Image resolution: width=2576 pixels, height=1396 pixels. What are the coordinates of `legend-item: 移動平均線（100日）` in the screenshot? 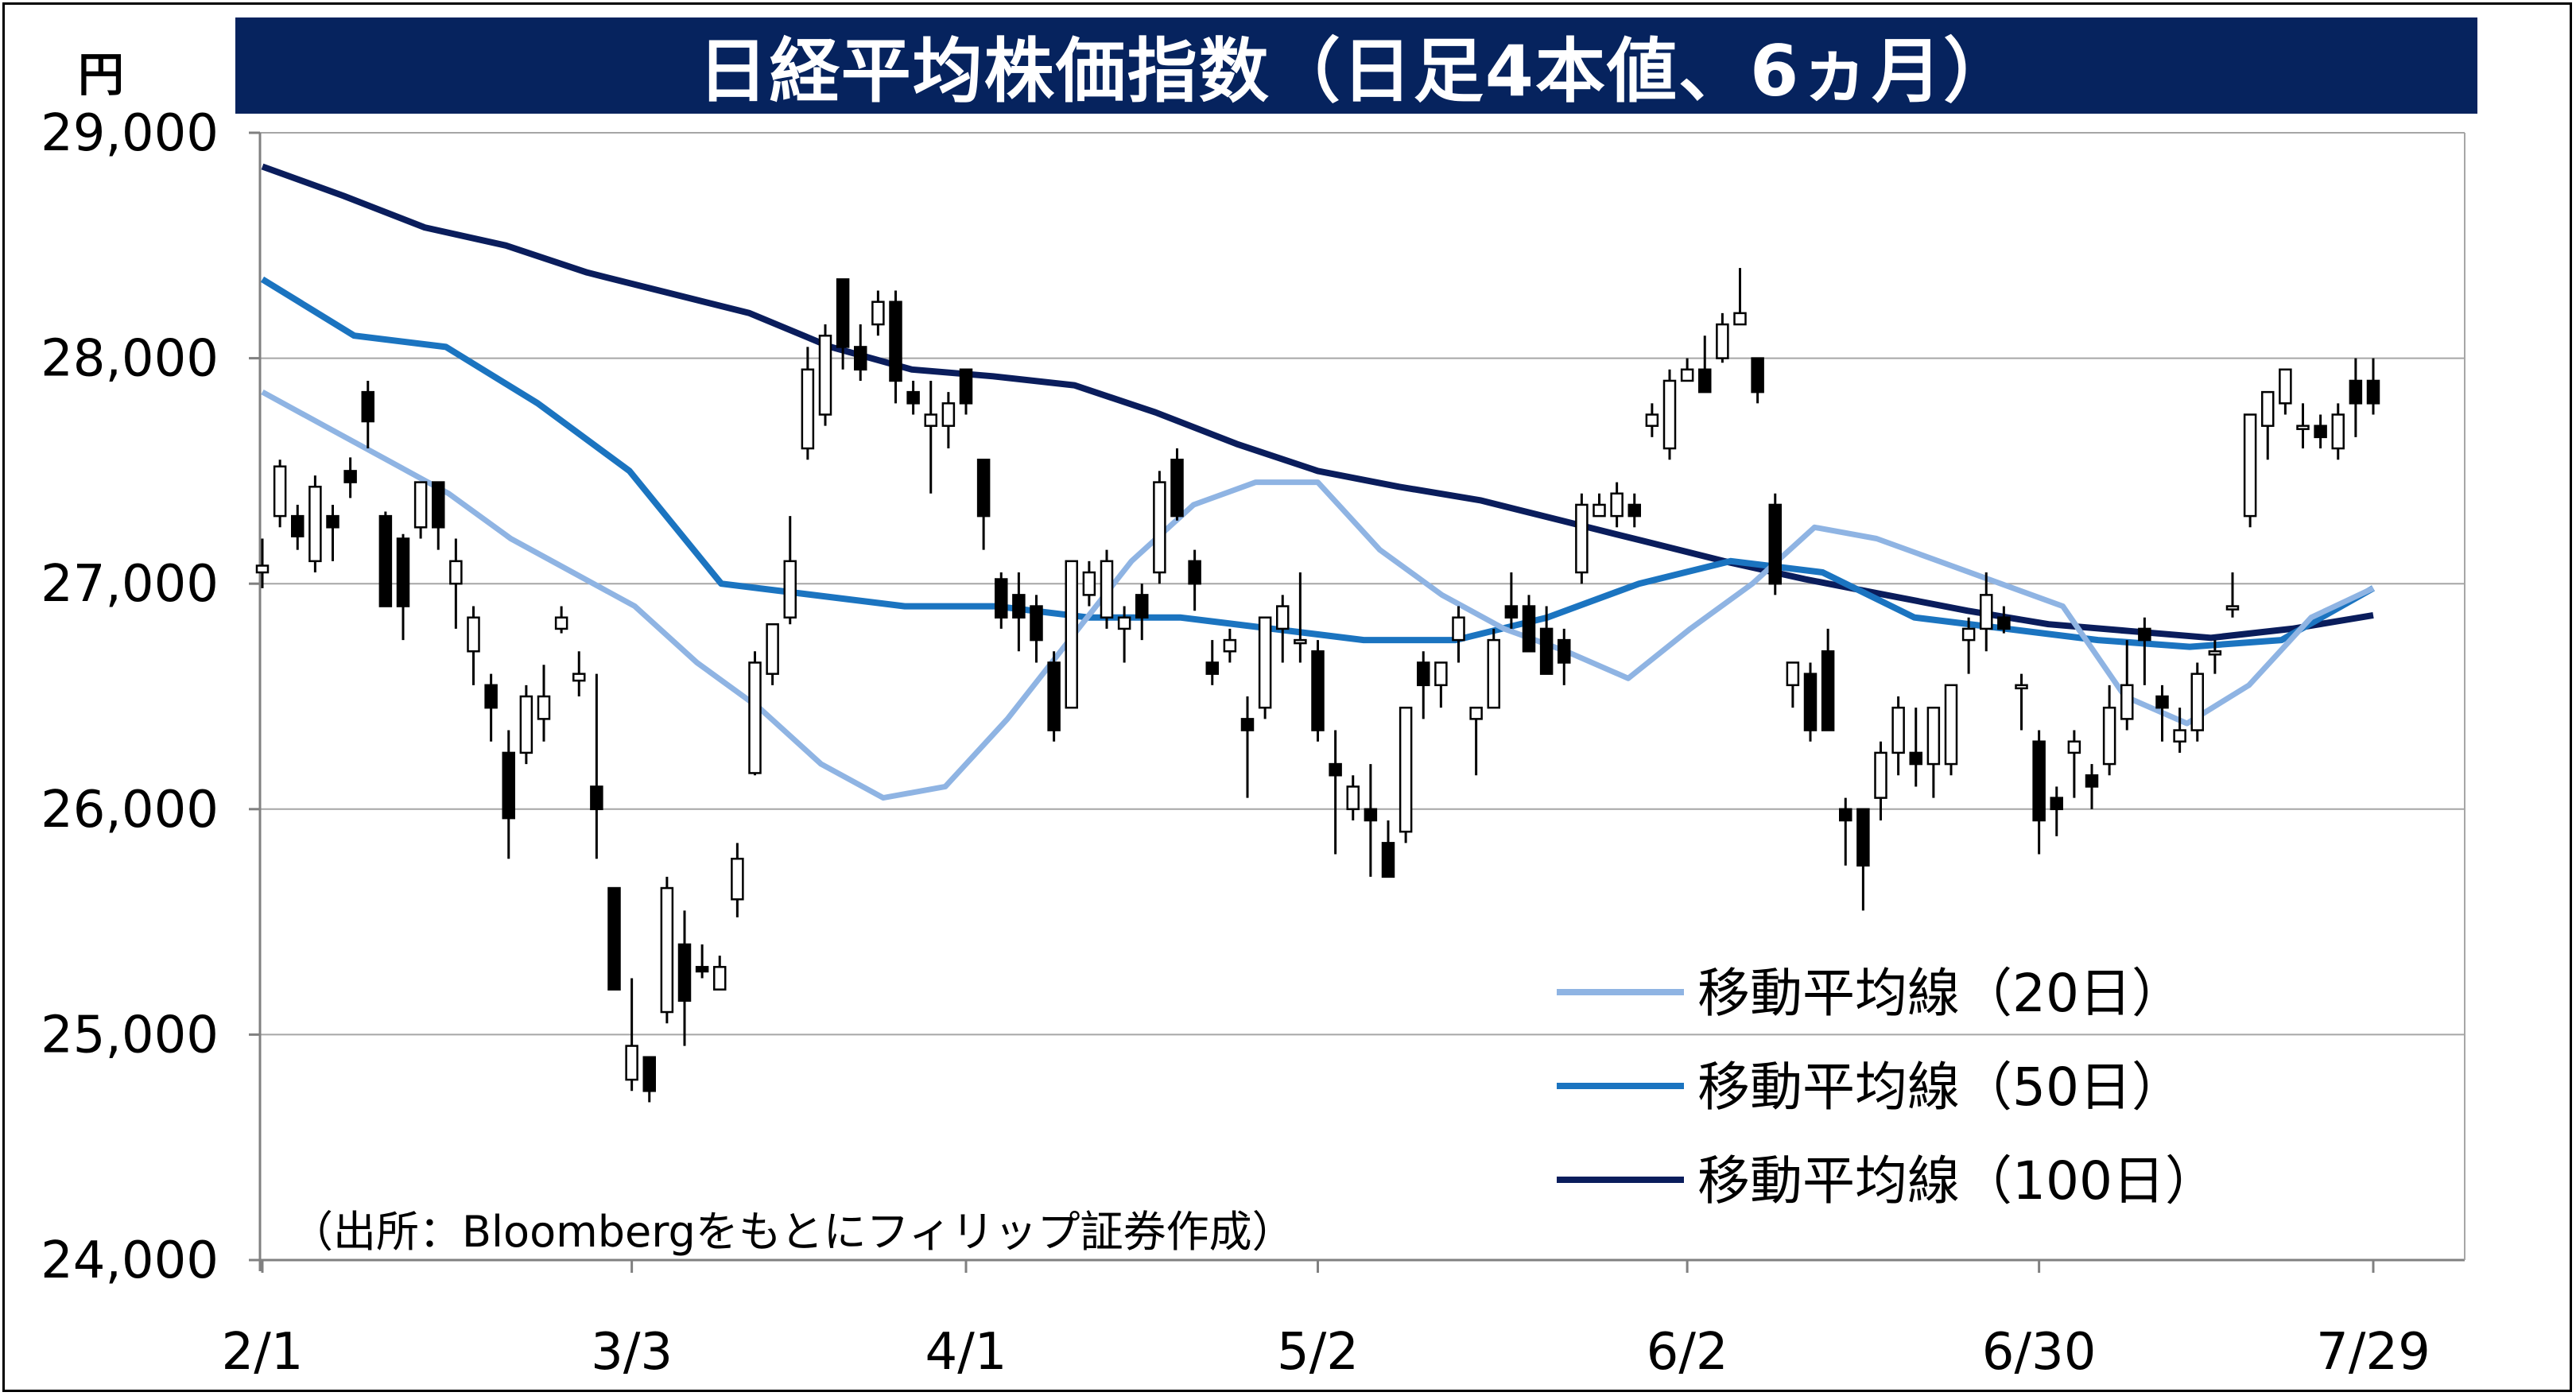 It's located at (1887, 1181).